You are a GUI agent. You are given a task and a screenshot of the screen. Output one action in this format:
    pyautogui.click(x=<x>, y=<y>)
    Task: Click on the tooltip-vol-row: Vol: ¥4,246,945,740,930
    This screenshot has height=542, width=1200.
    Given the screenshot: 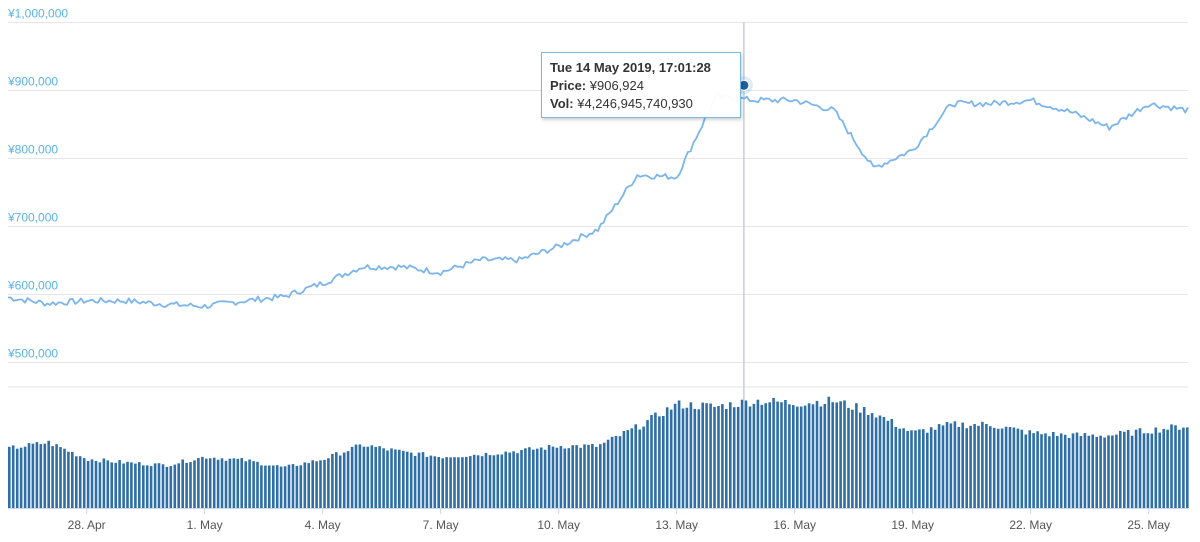 What is the action you would take?
    pyautogui.click(x=641, y=104)
    